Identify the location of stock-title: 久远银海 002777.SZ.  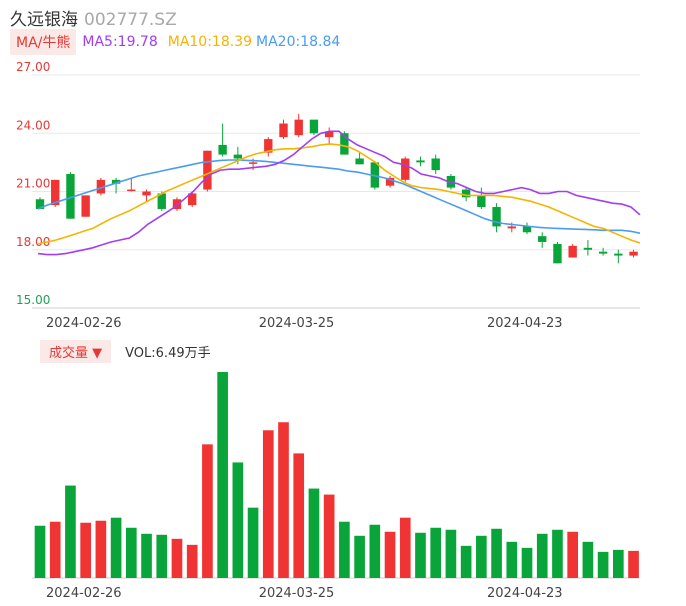
(93, 17).